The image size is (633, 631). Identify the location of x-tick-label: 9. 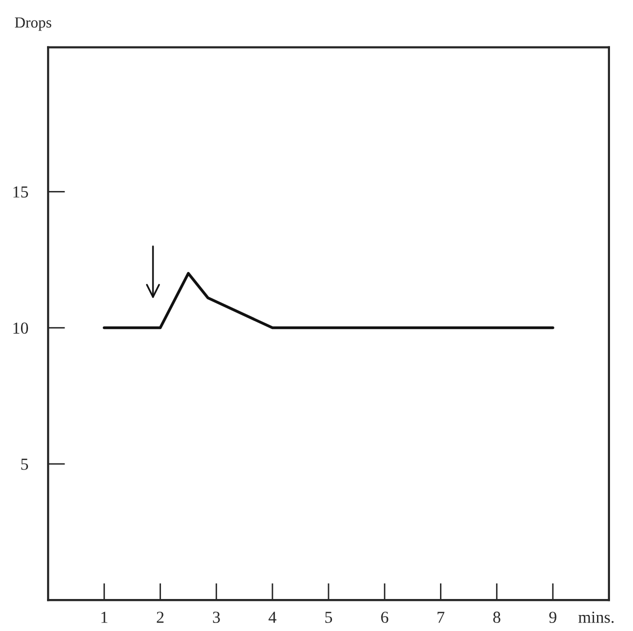
(552, 617).